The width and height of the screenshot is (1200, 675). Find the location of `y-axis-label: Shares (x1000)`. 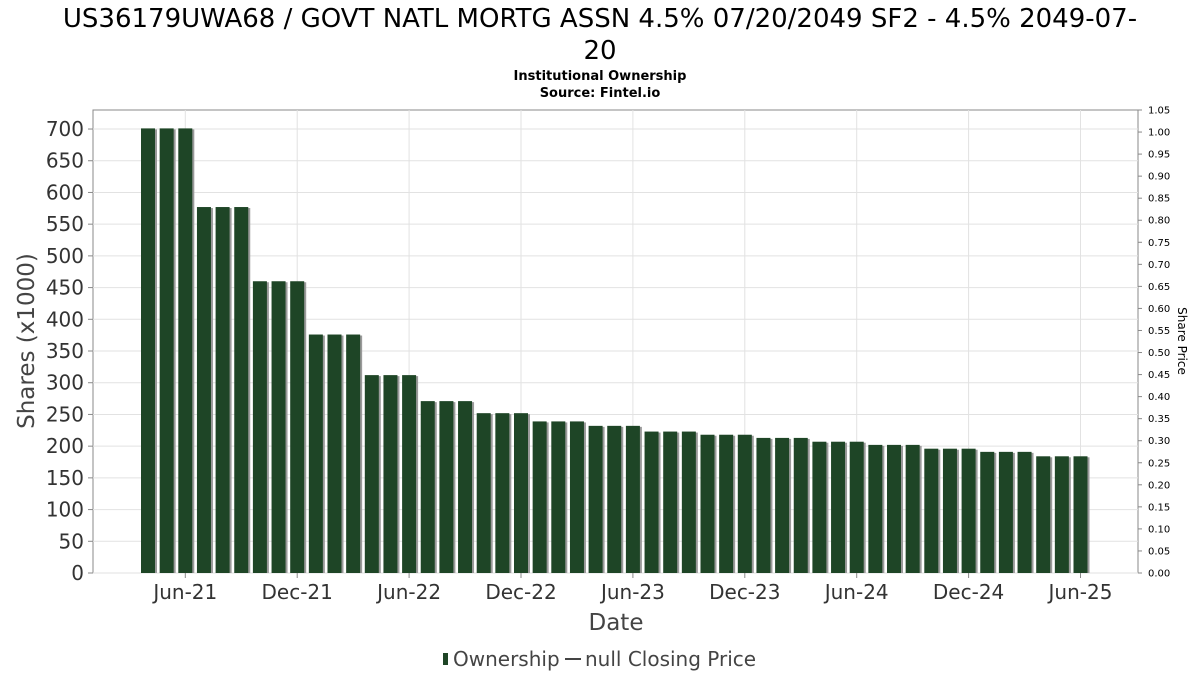

y-axis-label: Shares (x1000) is located at coordinates (27, 341).